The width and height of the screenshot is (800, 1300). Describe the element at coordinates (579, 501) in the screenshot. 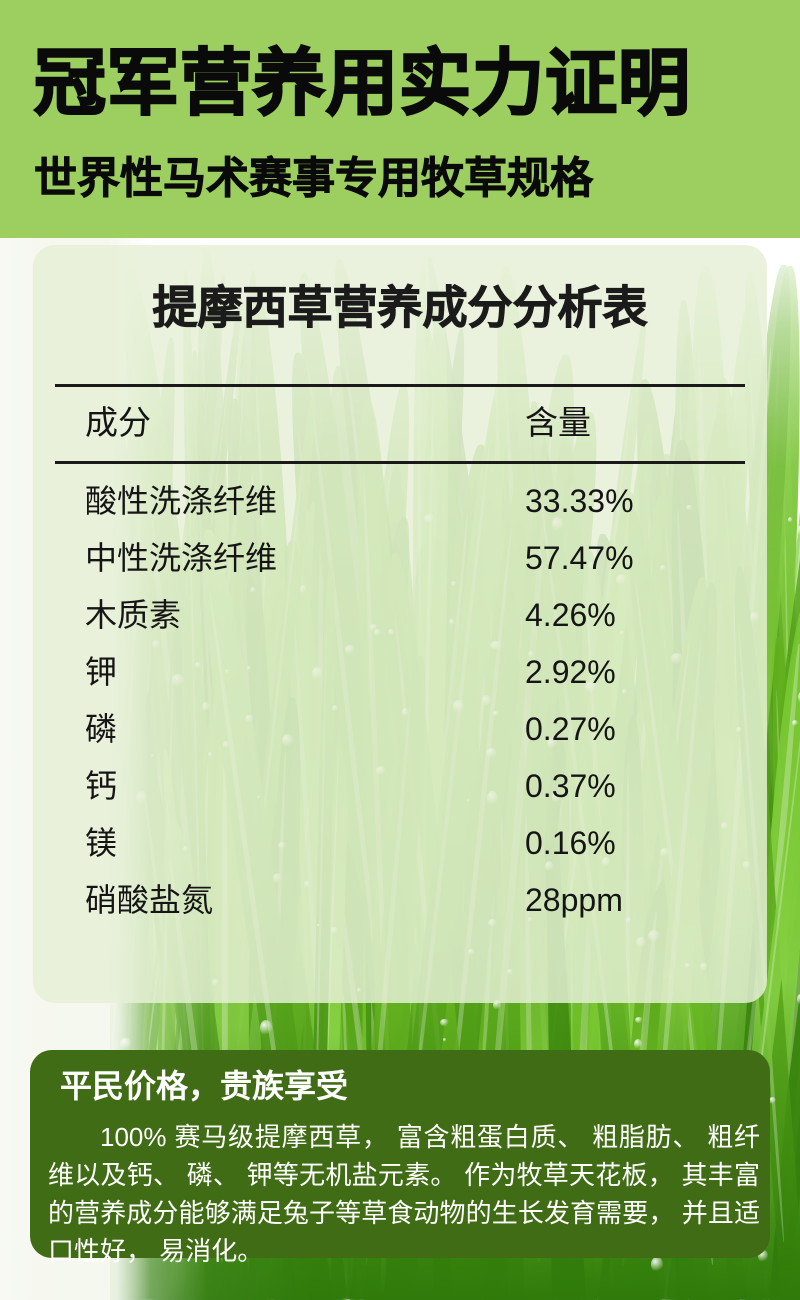

I see `cell-component-value: 33.33%` at that location.